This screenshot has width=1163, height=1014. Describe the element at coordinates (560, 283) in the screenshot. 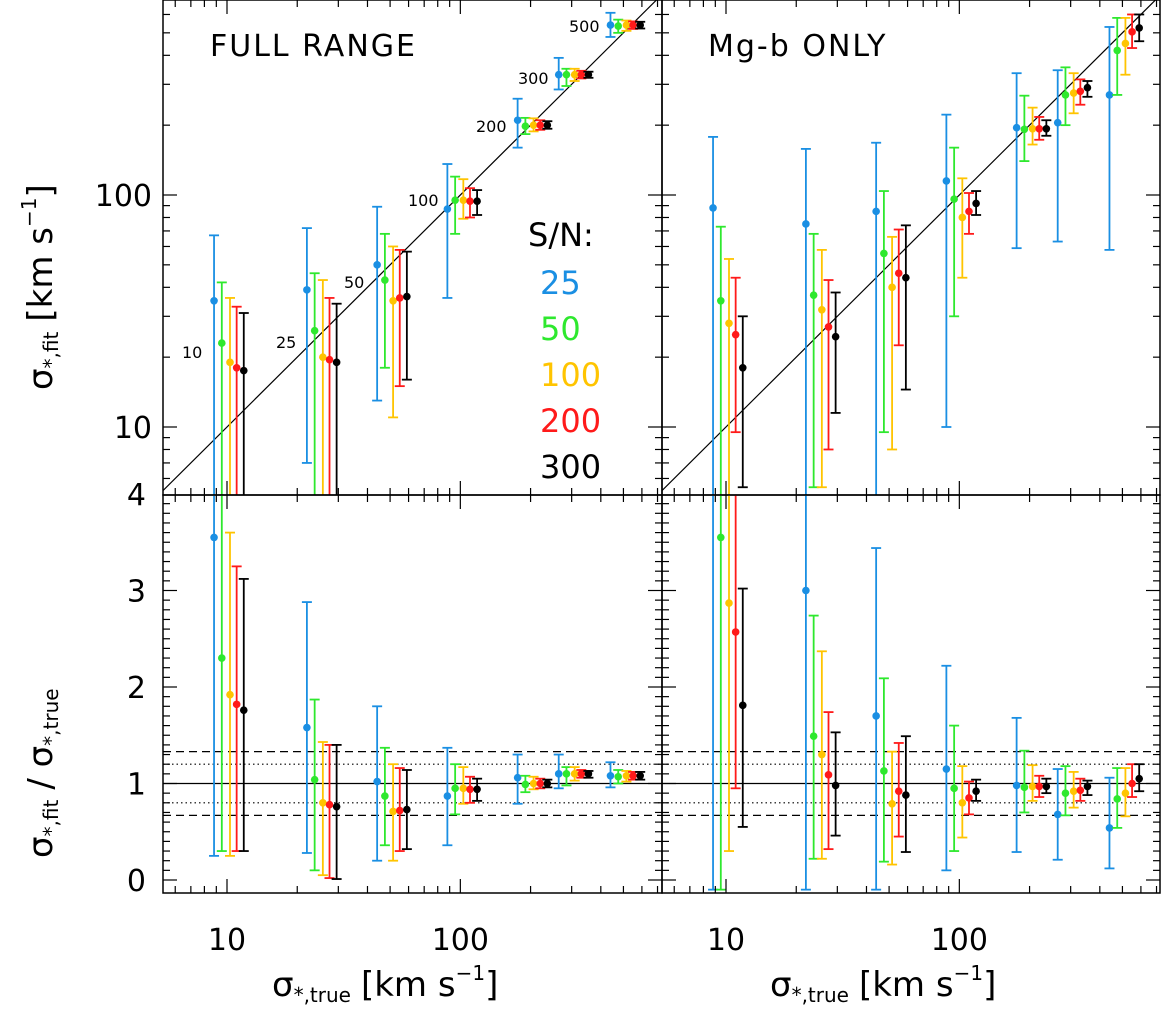

I see `legend-item-25: 25` at that location.